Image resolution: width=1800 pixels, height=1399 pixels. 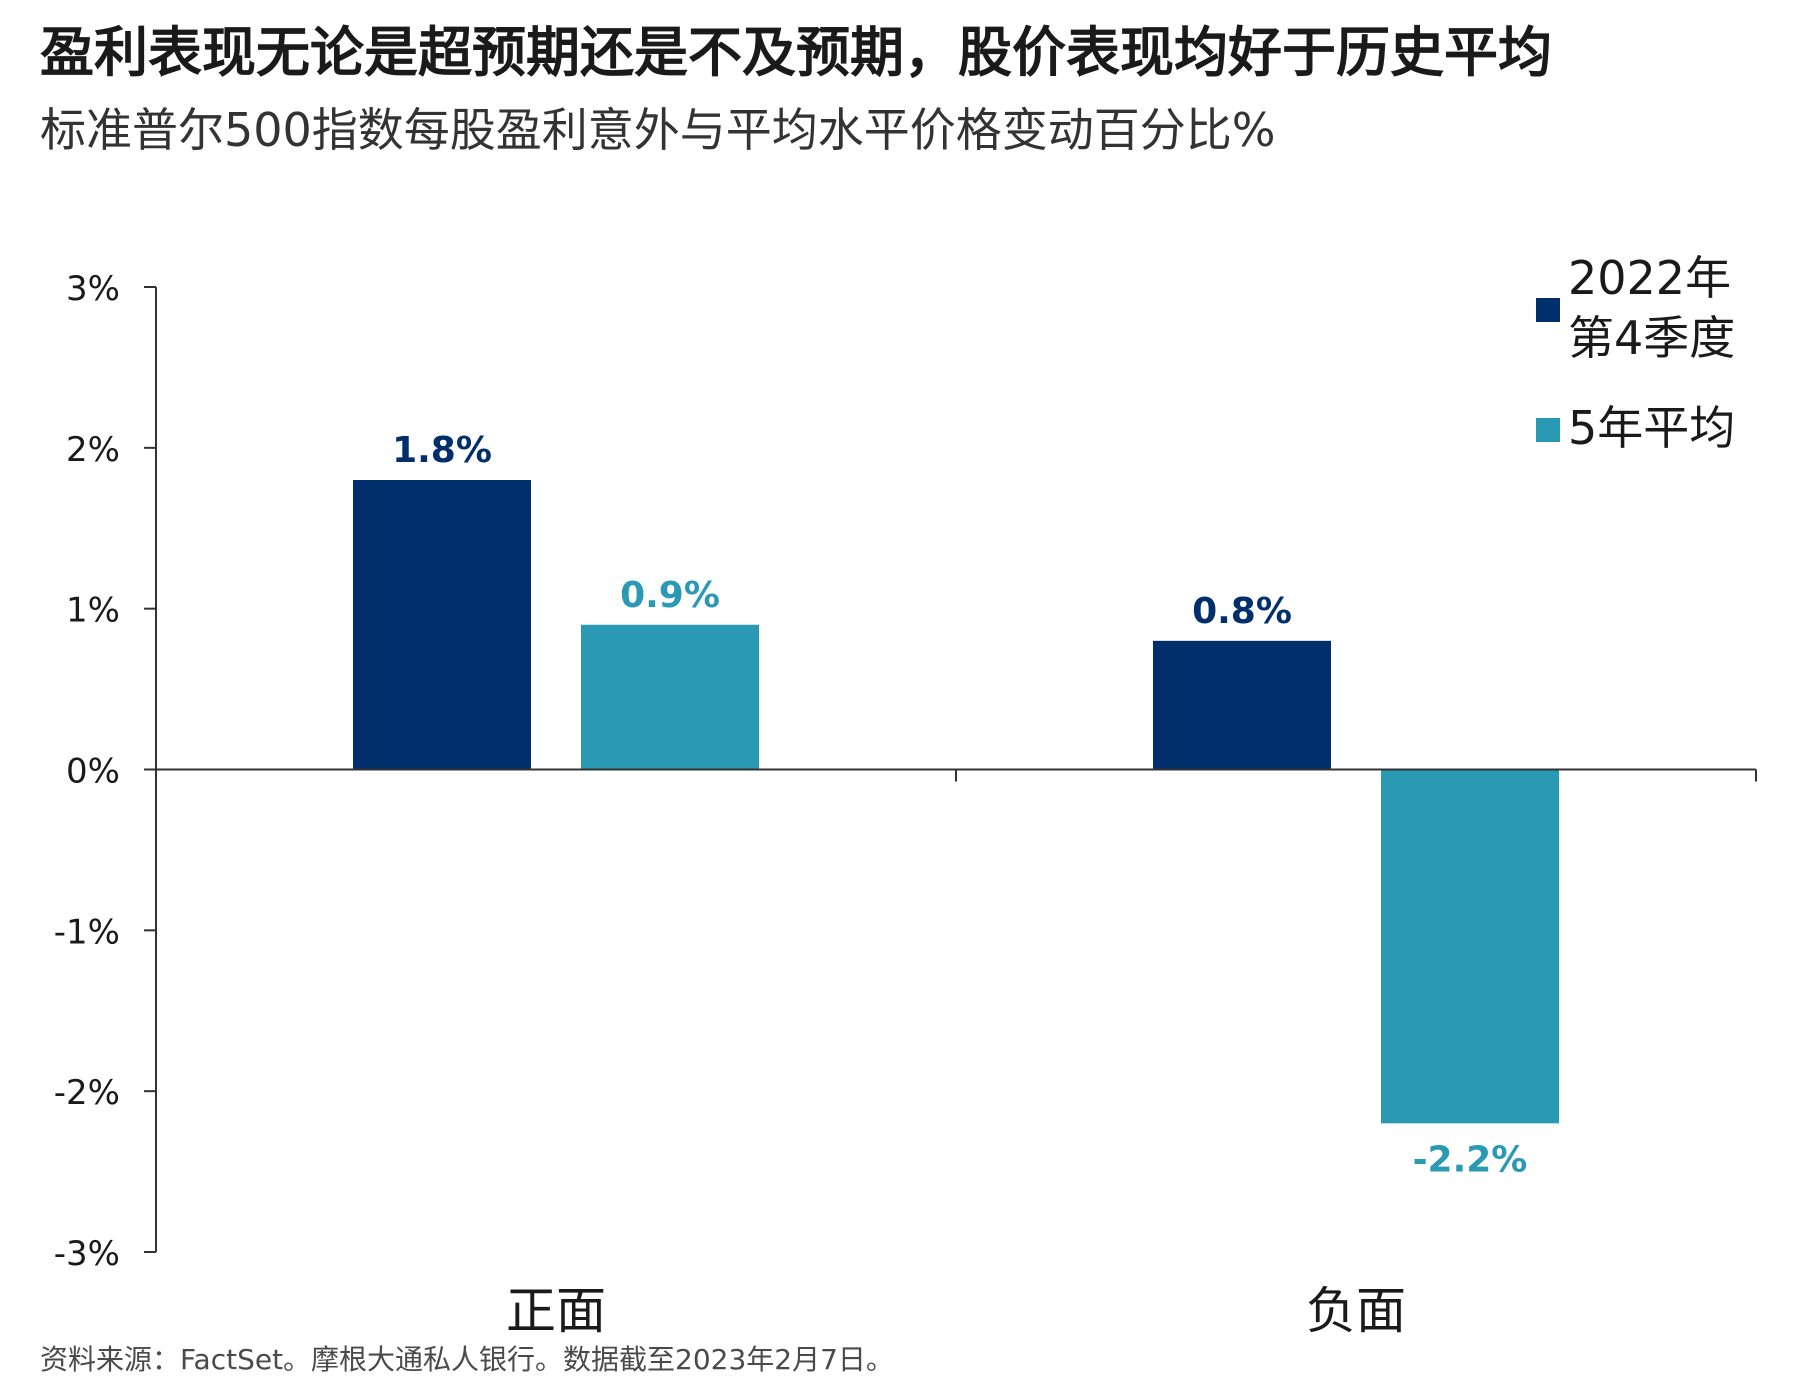 What do you see at coordinates (93, 611) in the screenshot?
I see `y-tick-label: 1%` at bounding box center [93, 611].